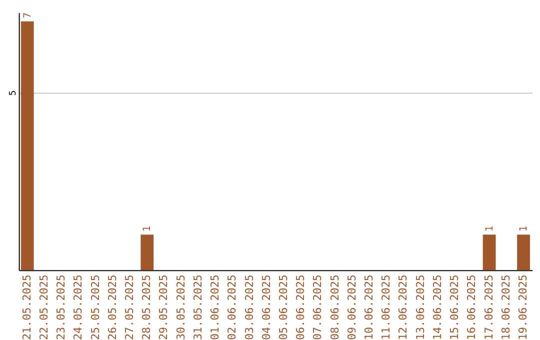 This screenshot has width=540, height=340. What do you see at coordinates (523, 307) in the screenshot?
I see `x-tick-label: 19.06.2025` at bounding box center [523, 307].